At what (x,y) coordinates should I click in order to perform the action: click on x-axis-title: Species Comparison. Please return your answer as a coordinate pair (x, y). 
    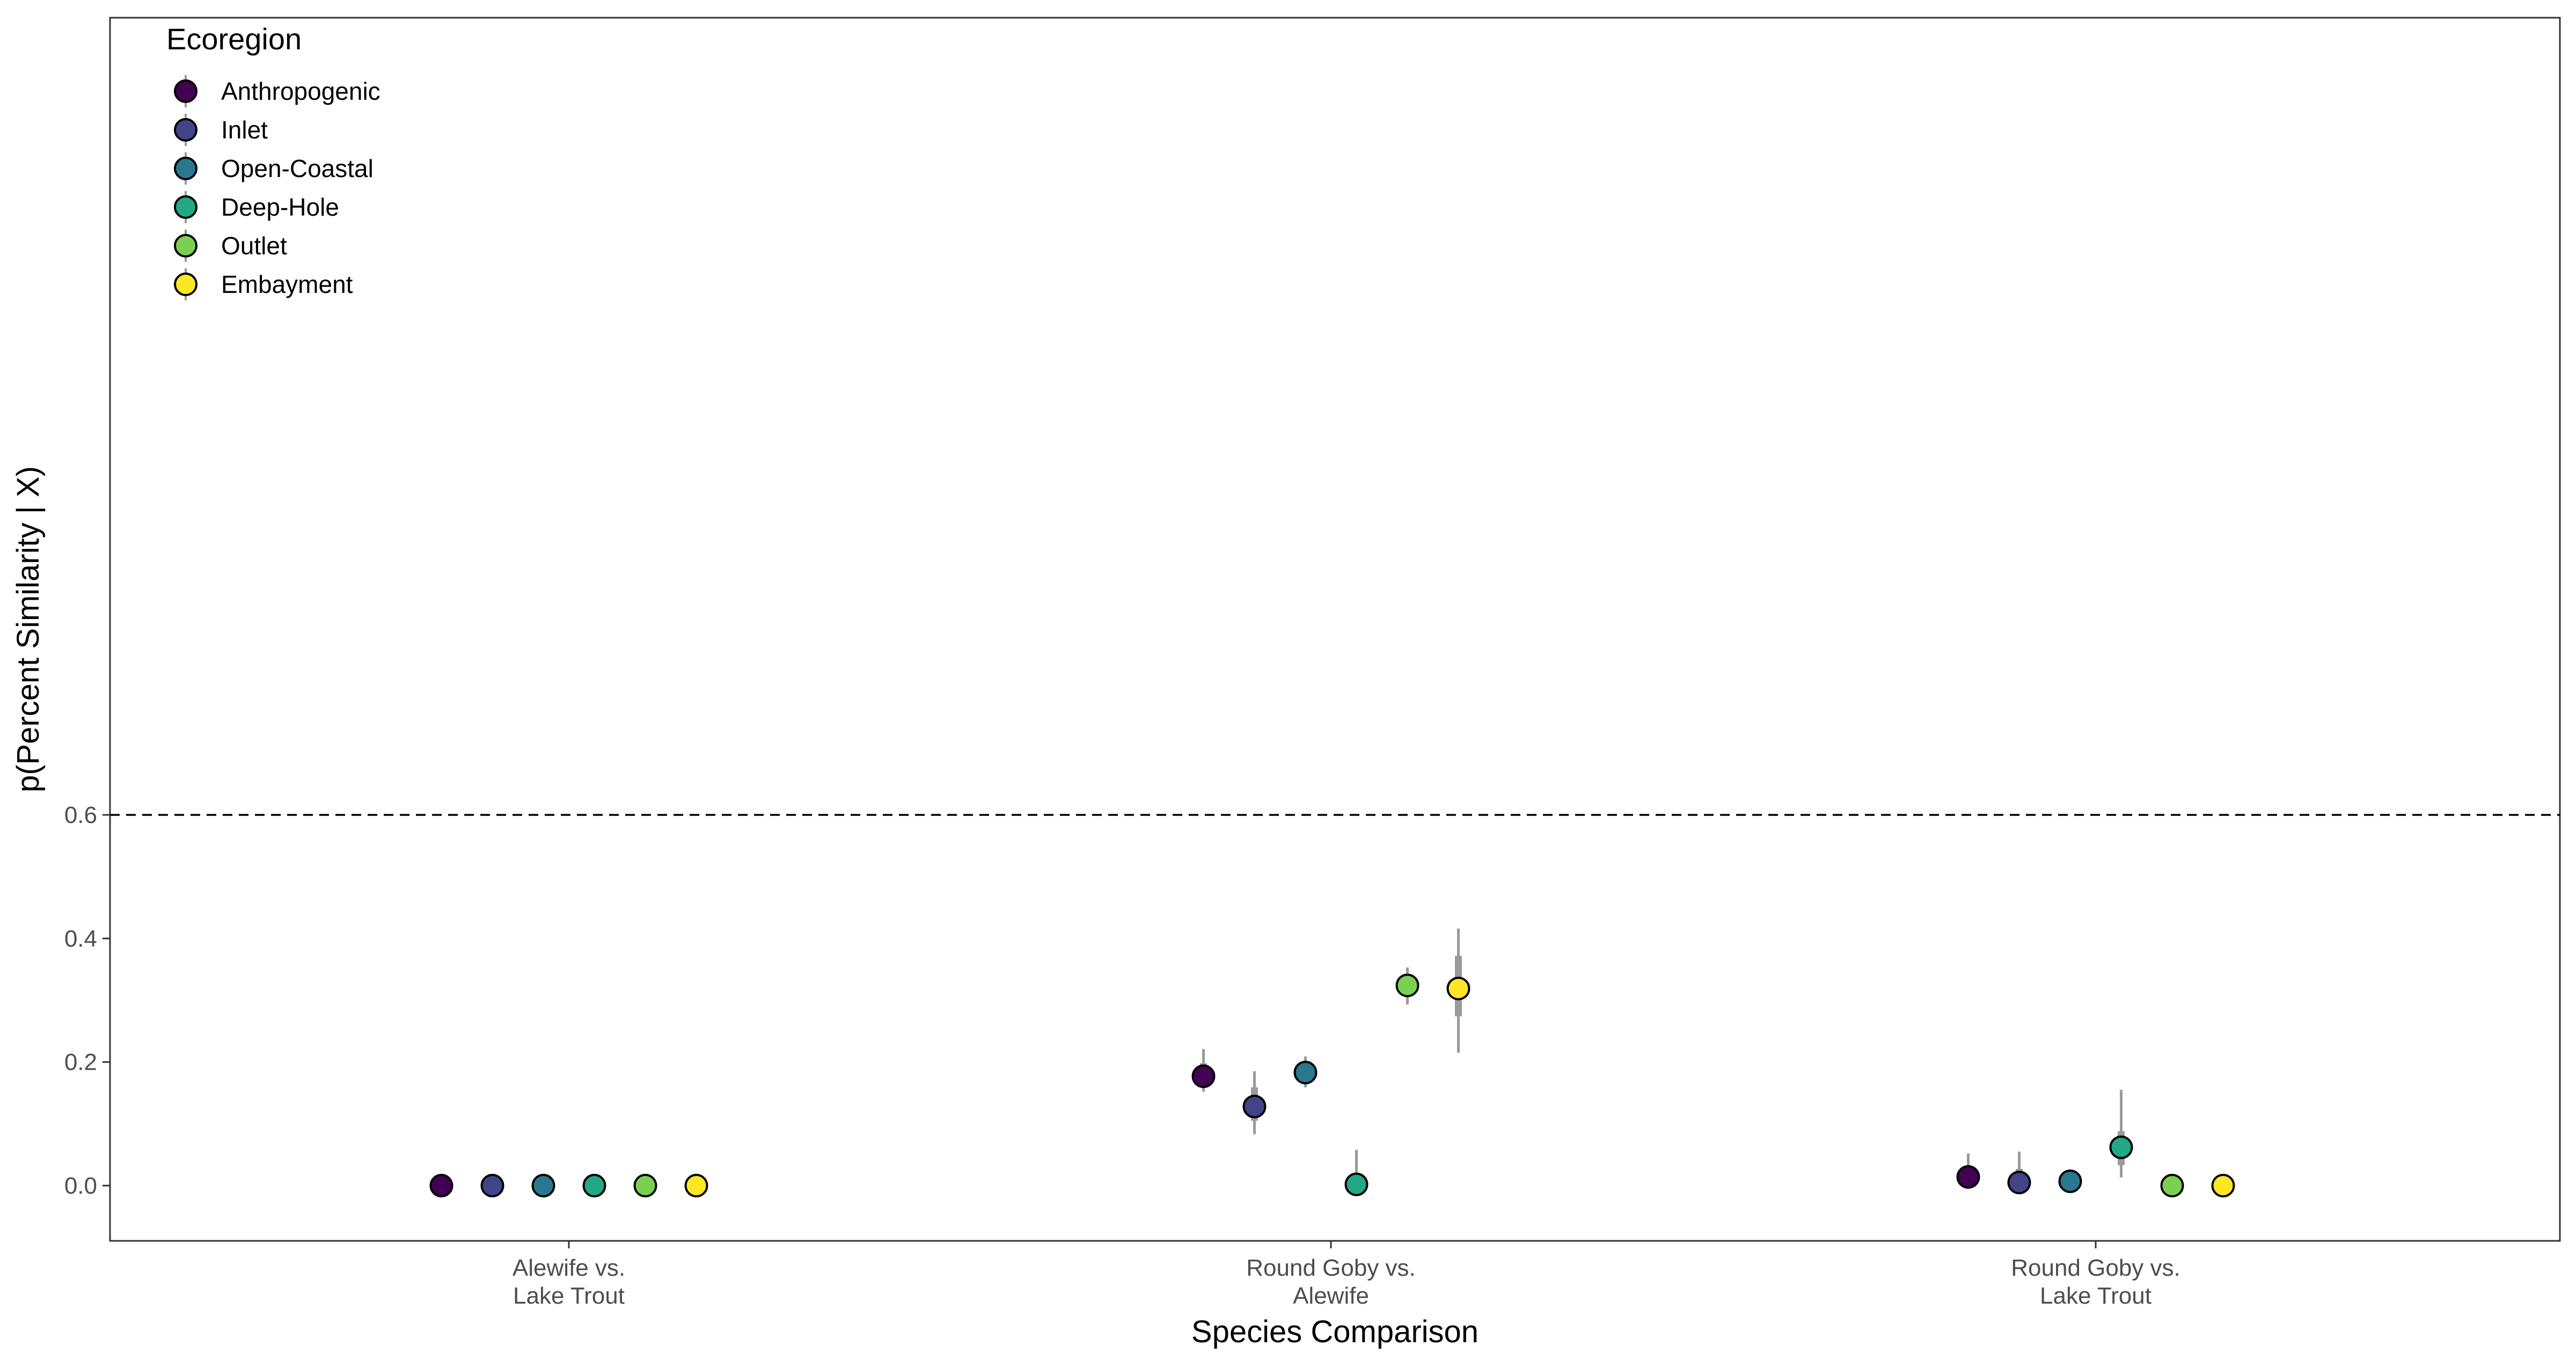
    Looking at the image, I should click on (1335, 1331).